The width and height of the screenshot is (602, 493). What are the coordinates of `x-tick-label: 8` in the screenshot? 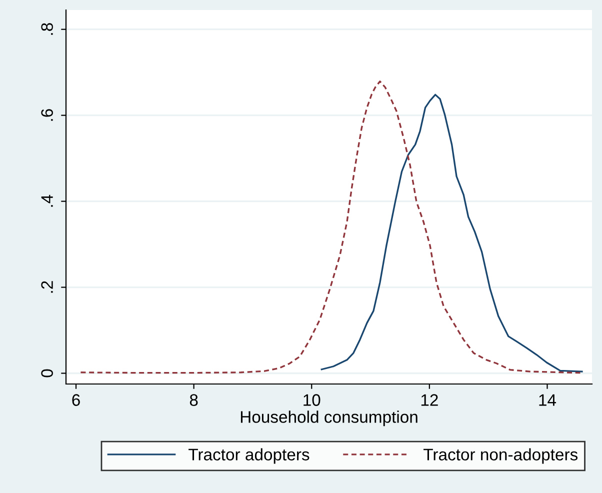 It's located at (194, 400).